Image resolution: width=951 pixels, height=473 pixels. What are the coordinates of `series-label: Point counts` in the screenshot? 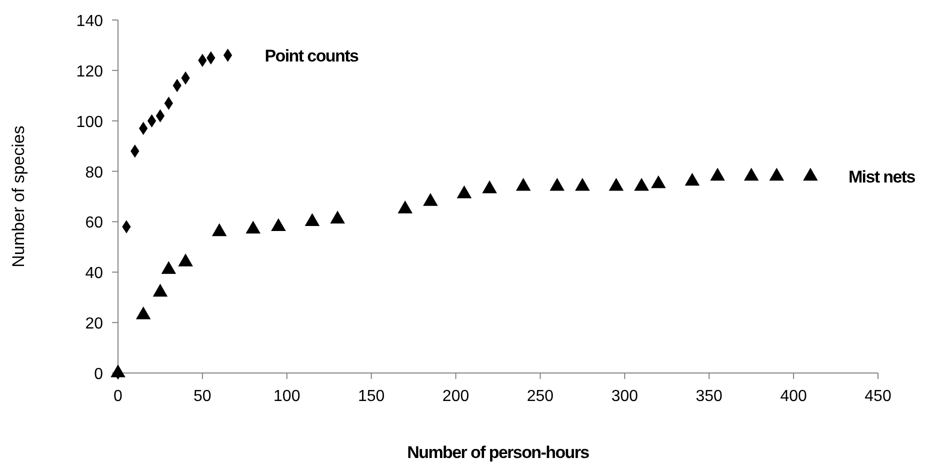 It's located at (311, 56).